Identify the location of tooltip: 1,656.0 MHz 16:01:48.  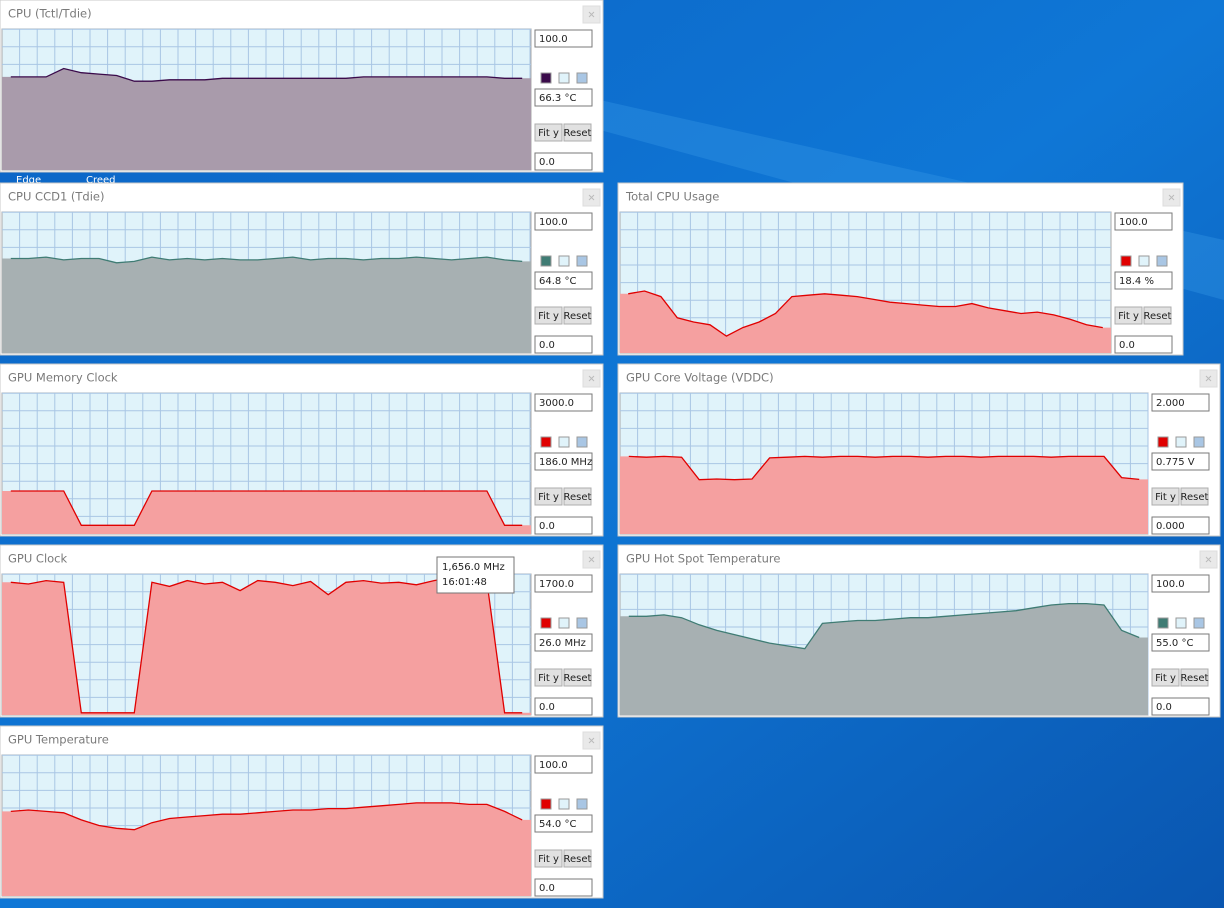
(475, 575).